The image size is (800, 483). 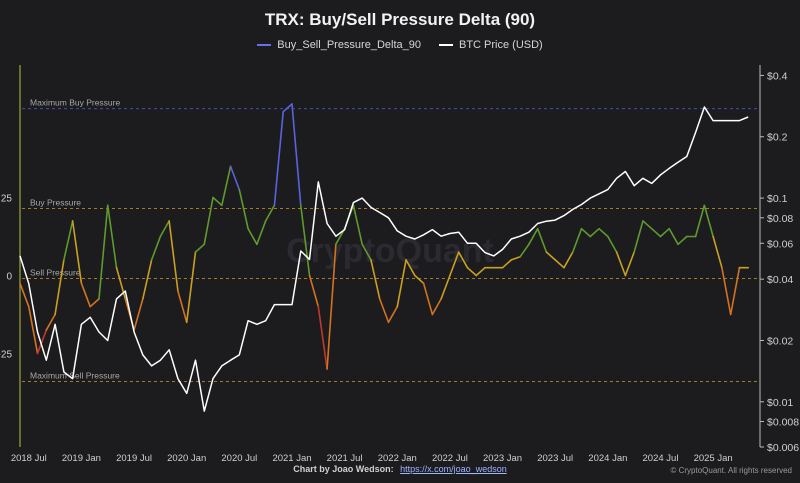 I want to click on x-tick-label: 2021 Jul, so click(x=345, y=458).